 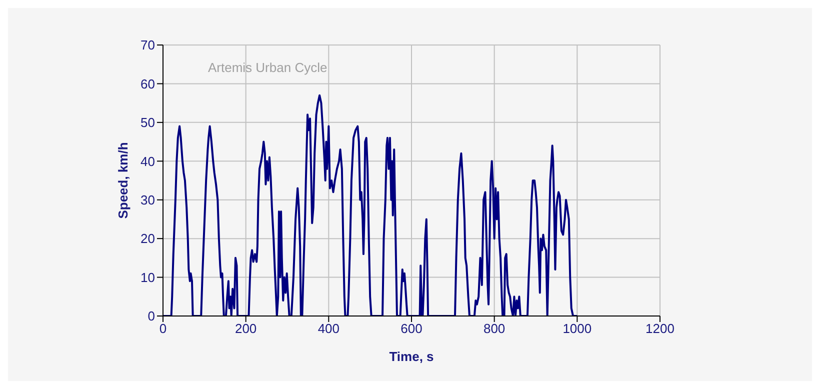 I want to click on annotation: Artemis Urban Cycle, so click(x=268, y=67).